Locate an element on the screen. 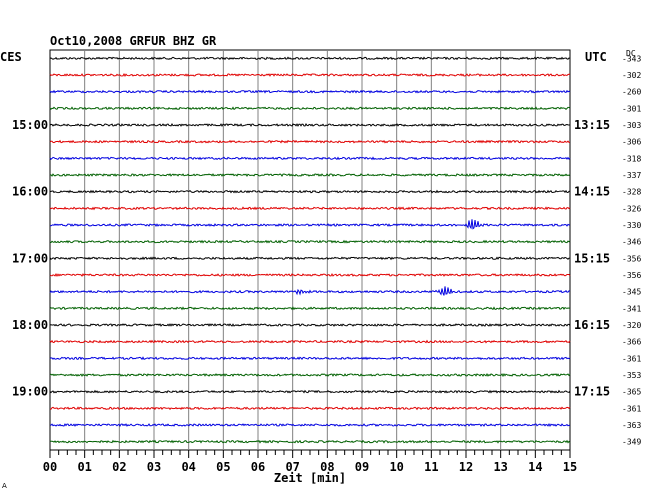 This screenshot has height=494, width=650. dc-offset-label: -341 is located at coordinates (631, 308).